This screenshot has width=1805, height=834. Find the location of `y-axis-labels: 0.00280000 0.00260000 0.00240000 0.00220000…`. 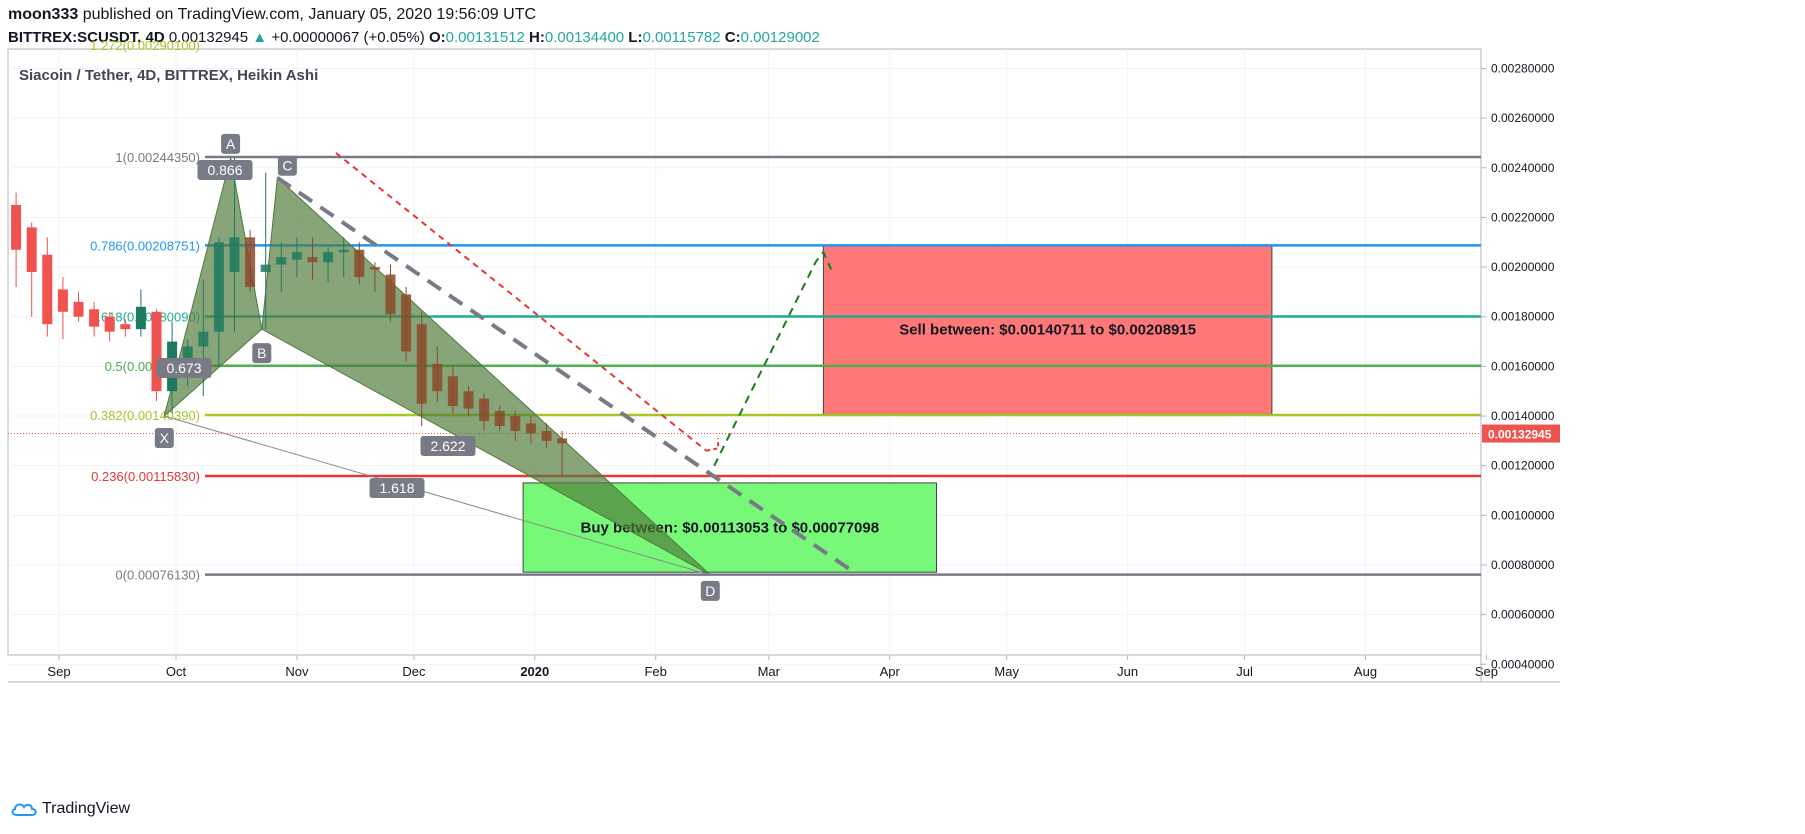

y-axis-labels: 0.00280000 0.00260000 0.00240000 0.00220000… is located at coordinates (1518, 366).